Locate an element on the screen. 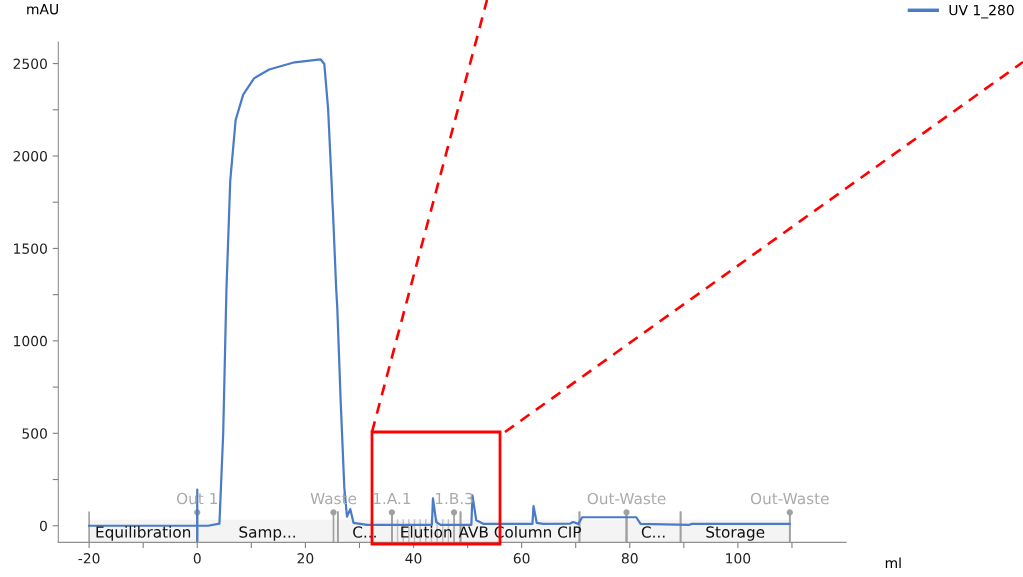 Image resolution: width=1023 pixels, height=577 pixels. x-tick-label: 100 is located at coordinates (738, 558).